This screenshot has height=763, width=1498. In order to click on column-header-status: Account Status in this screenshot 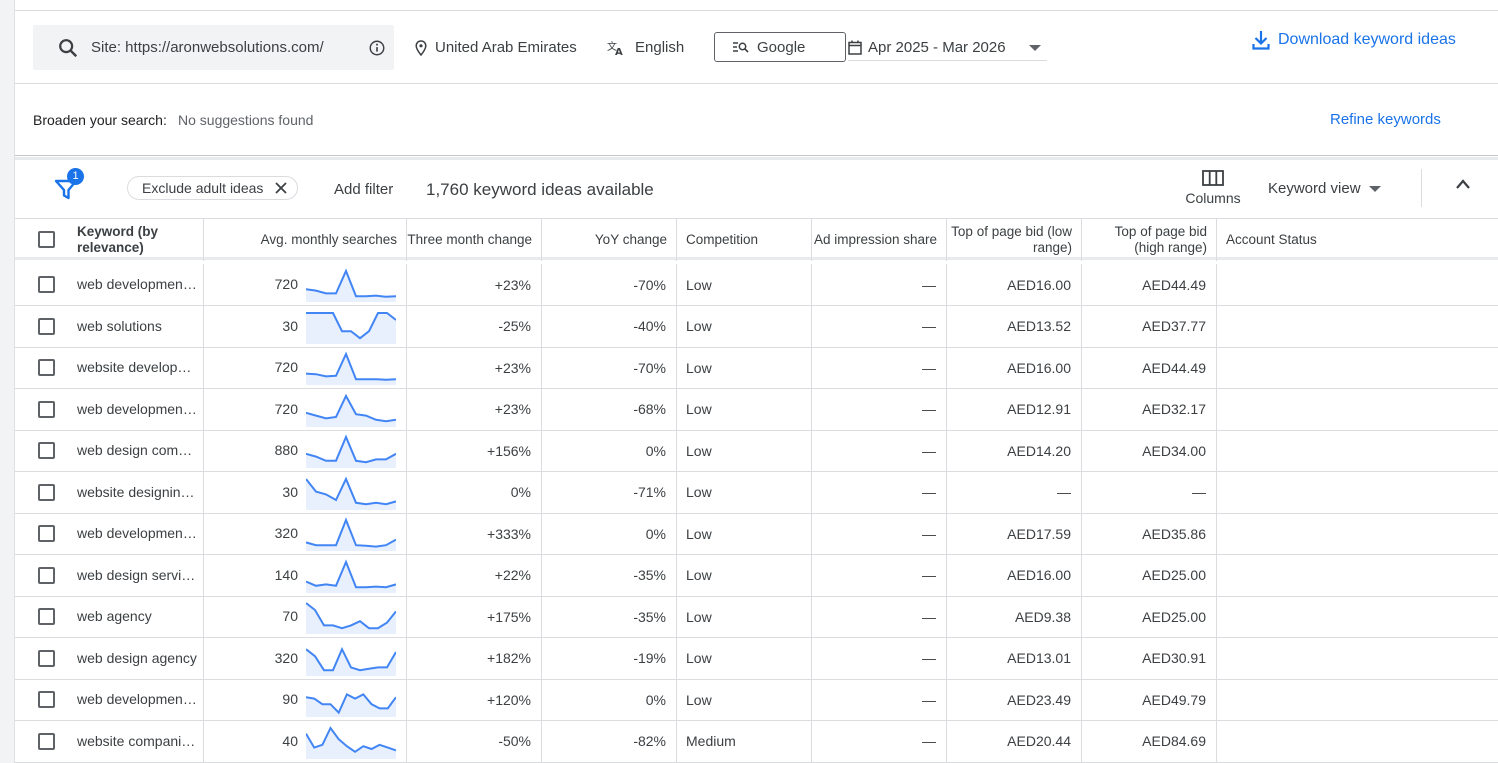, I will do `click(1271, 239)`.